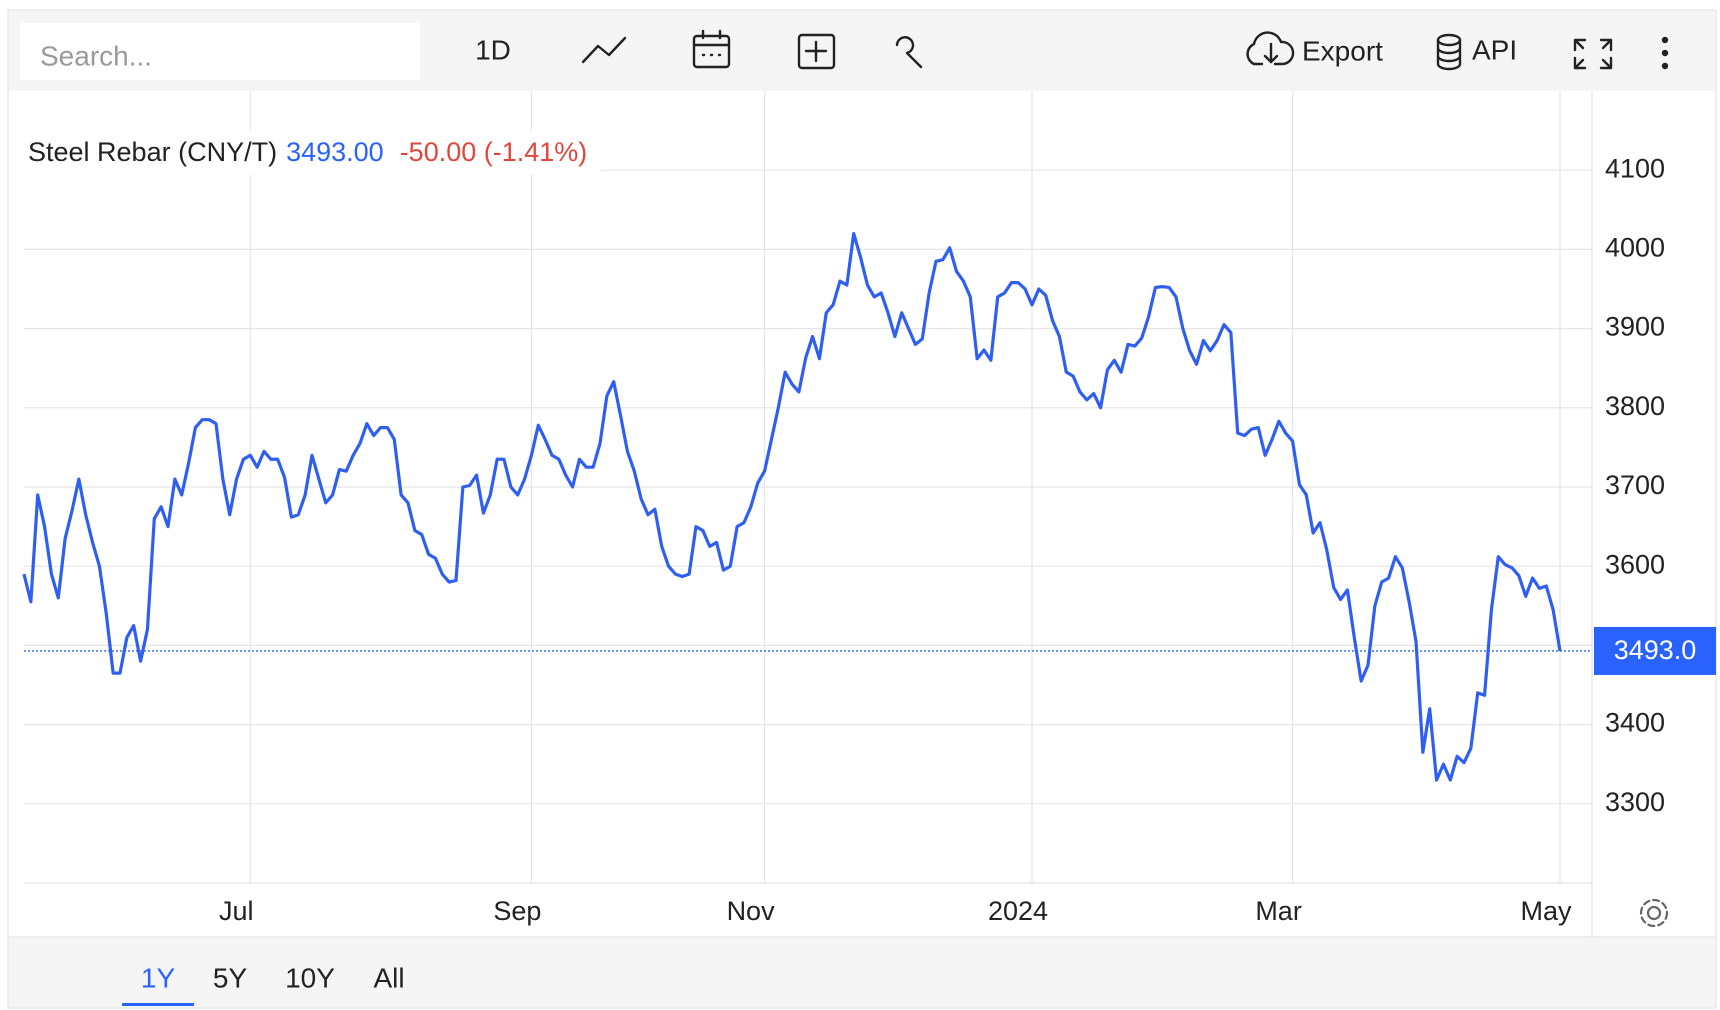  Describe the element at coordinates (1342, 50) in the screenshot. I see `export-button: Export` at that location.